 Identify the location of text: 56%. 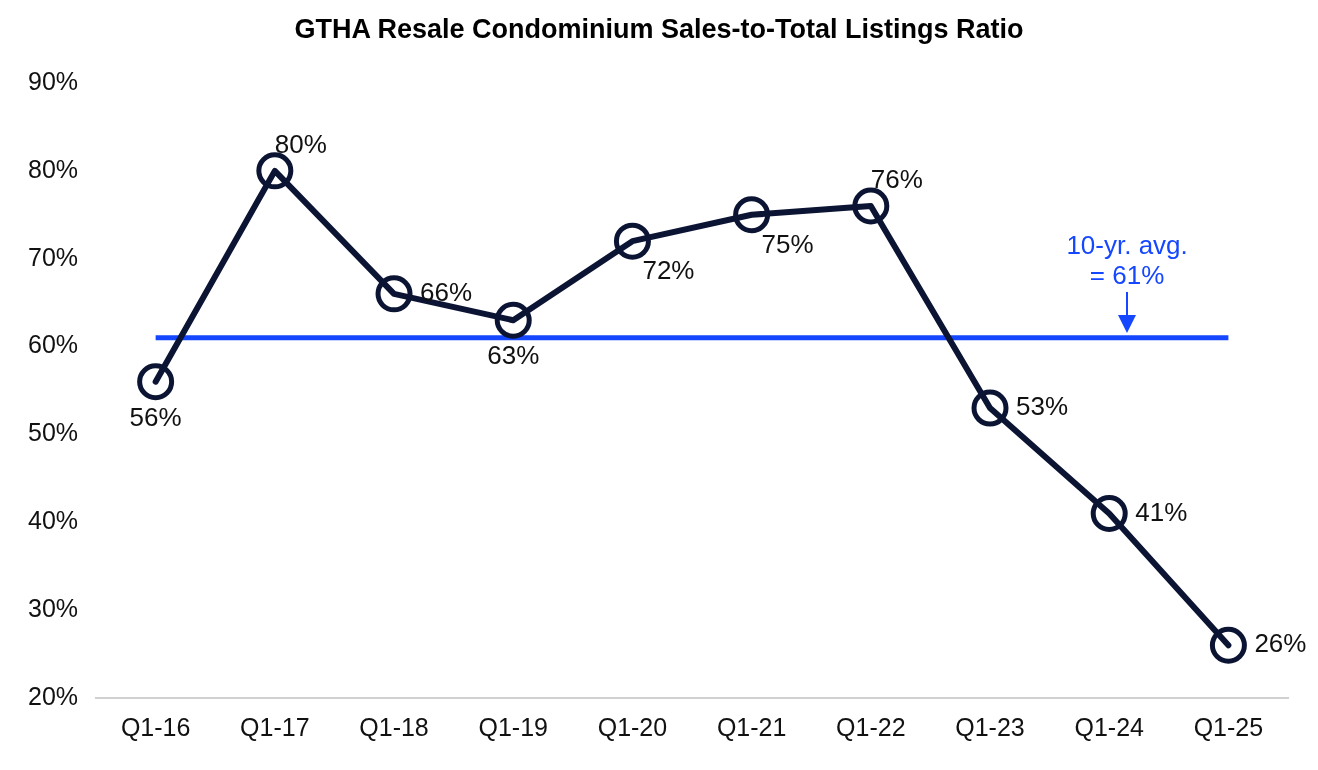
(155, 416).